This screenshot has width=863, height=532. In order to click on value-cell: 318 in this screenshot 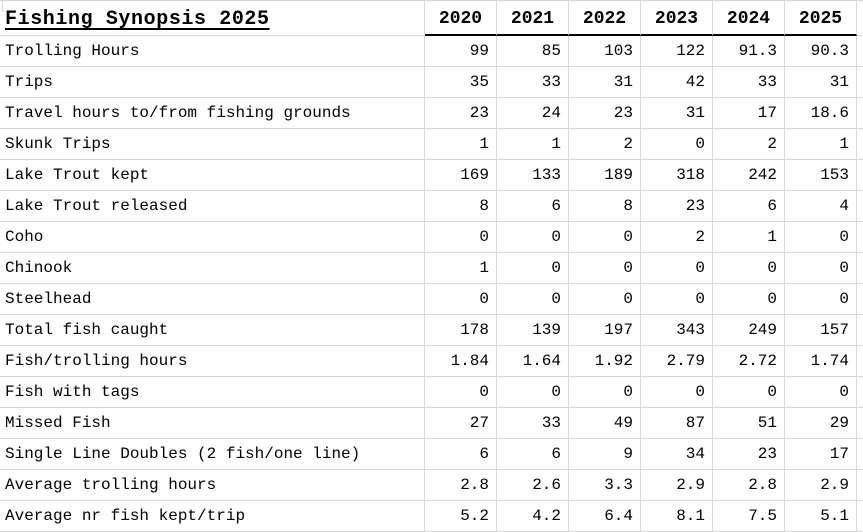, I will do `click(677, 175)`.